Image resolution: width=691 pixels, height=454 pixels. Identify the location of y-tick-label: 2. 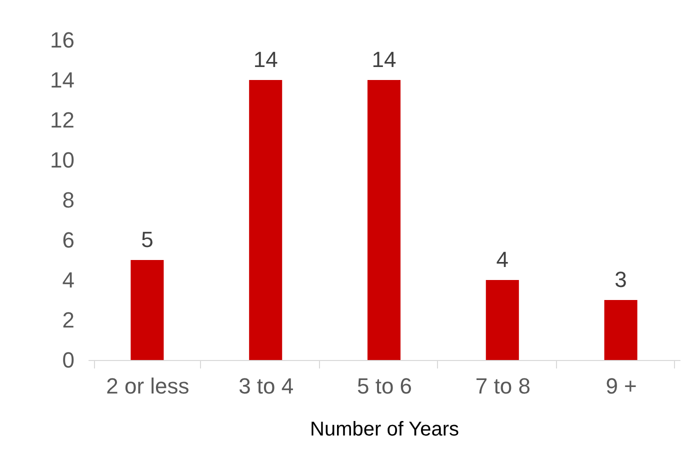
(68, 320).